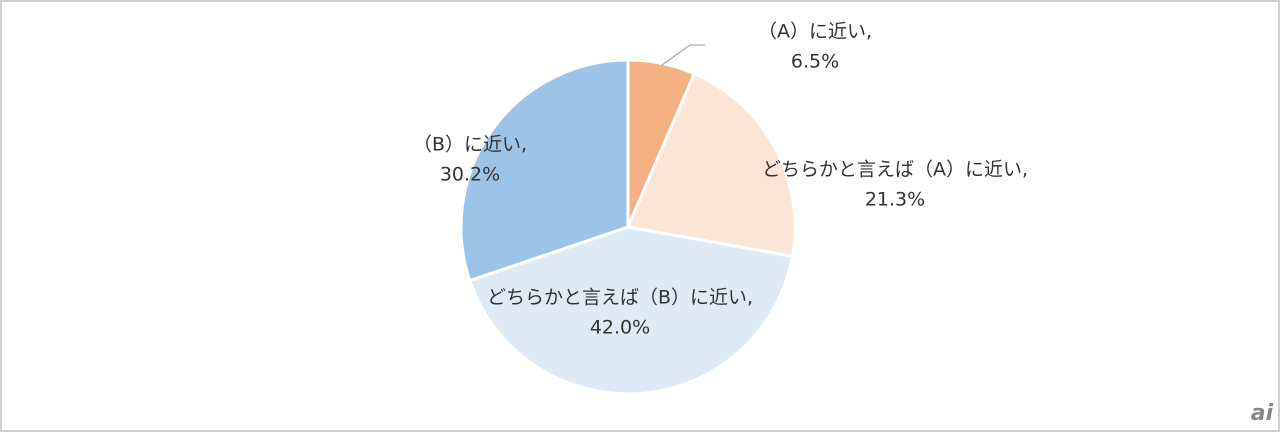 The image size is (1280, 432). Describe the element at coordinates (815, 32) in the screenshot. I see `slice-label: （A）に近い,` at that location.